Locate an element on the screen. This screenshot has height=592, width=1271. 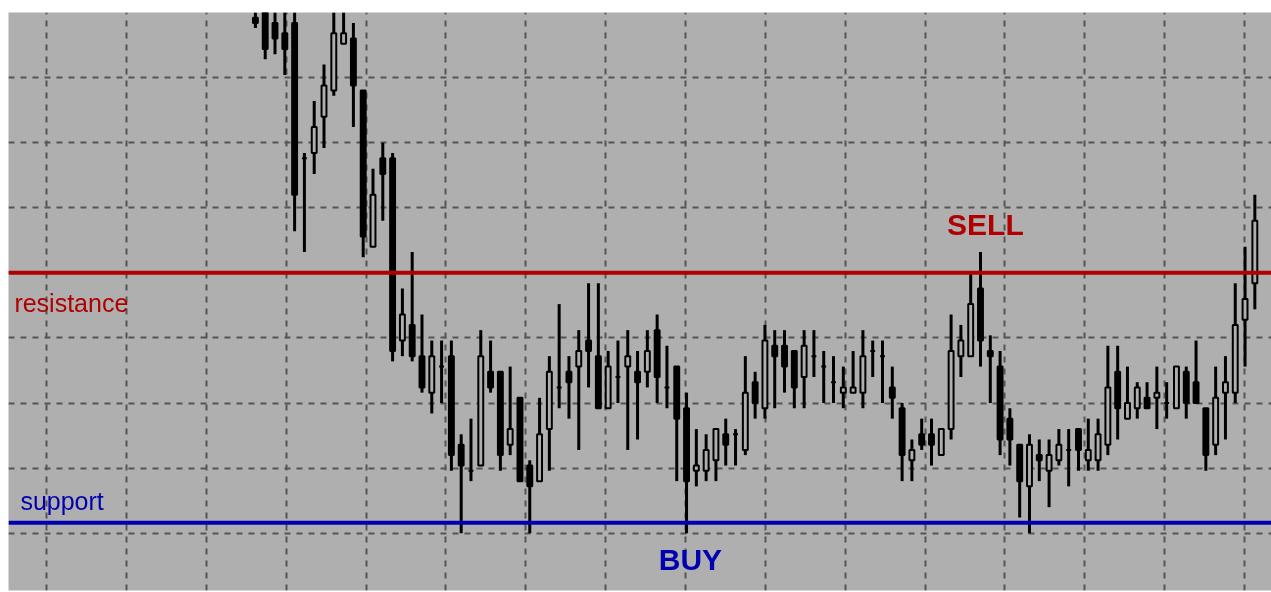
annotation: SELL is located at coordinates (985, 224).